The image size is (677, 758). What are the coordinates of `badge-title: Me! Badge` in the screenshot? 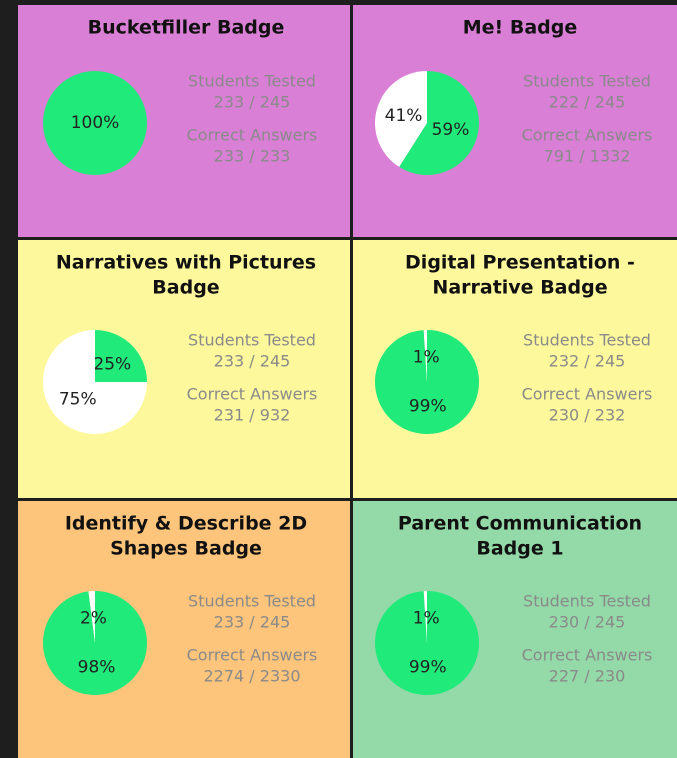 It's located at (520, 28).